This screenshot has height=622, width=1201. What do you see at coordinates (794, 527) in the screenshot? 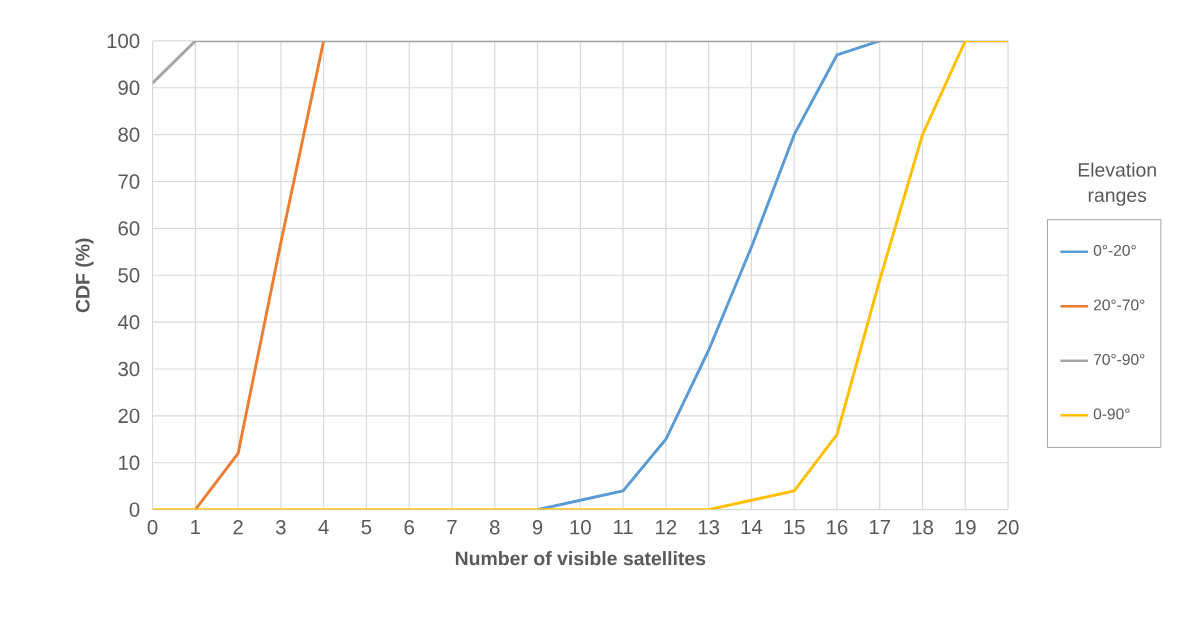
I see `x-tick-label: 15` at bounding box center [794, 527].